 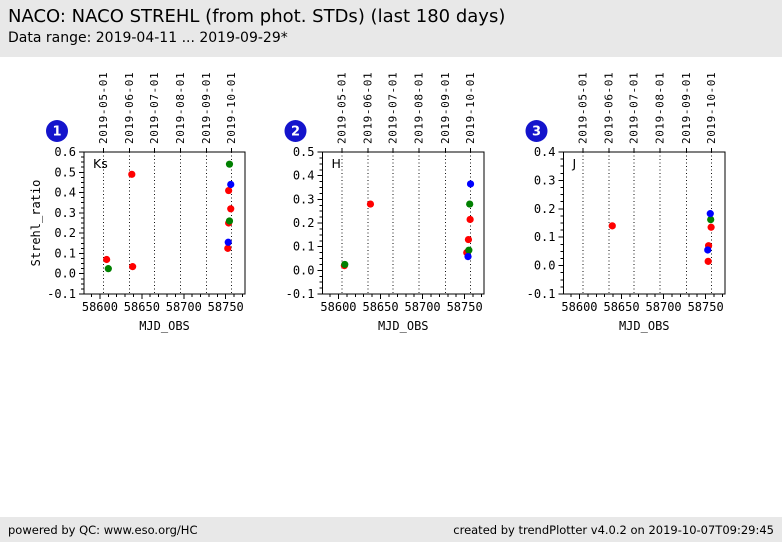 I want to click on badge-number: 2, so click(x=295, y=132).